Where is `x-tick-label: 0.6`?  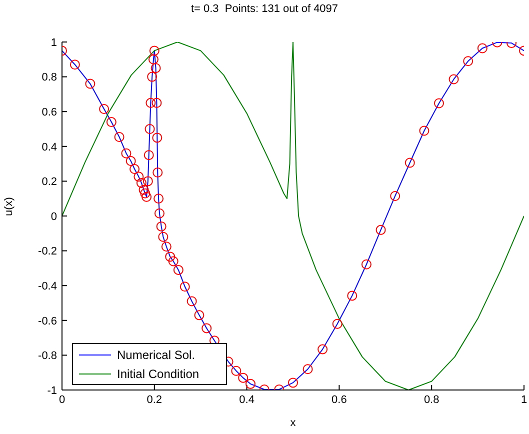
x-tick-label: 0.6 is located at coordinates (339, 400).